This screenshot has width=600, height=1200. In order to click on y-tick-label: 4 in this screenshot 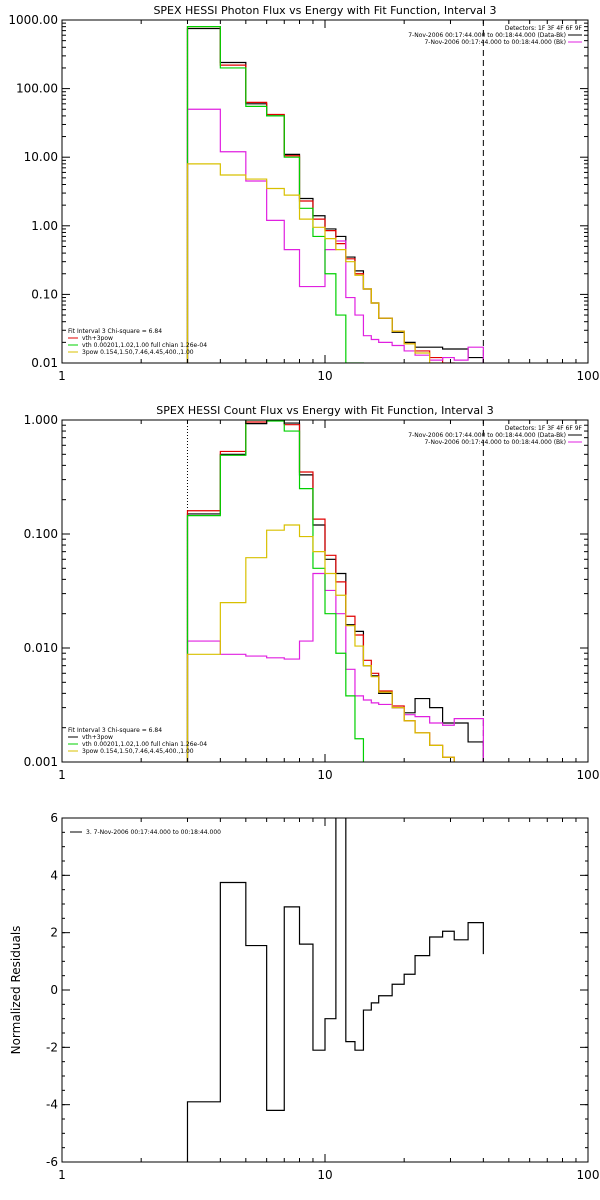, I will do `click(54, 875)`.